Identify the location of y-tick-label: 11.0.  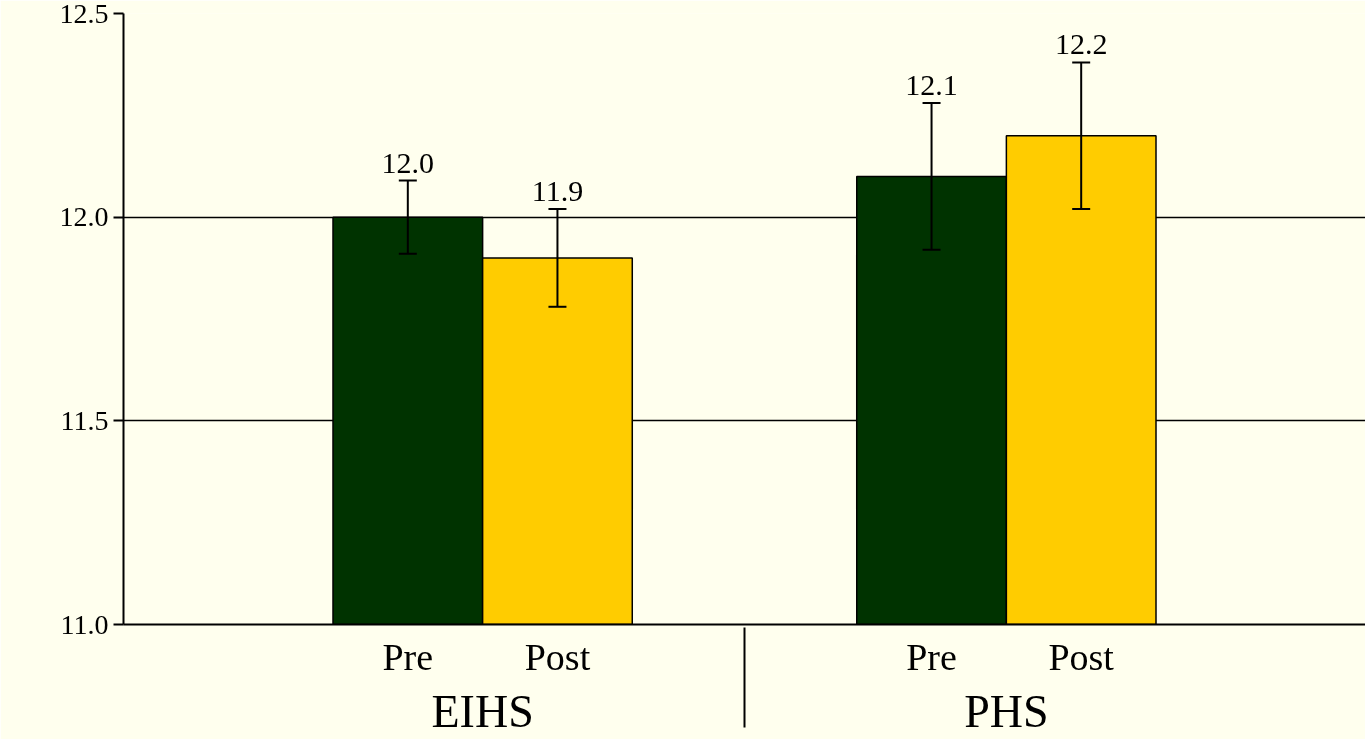
(84, 624).